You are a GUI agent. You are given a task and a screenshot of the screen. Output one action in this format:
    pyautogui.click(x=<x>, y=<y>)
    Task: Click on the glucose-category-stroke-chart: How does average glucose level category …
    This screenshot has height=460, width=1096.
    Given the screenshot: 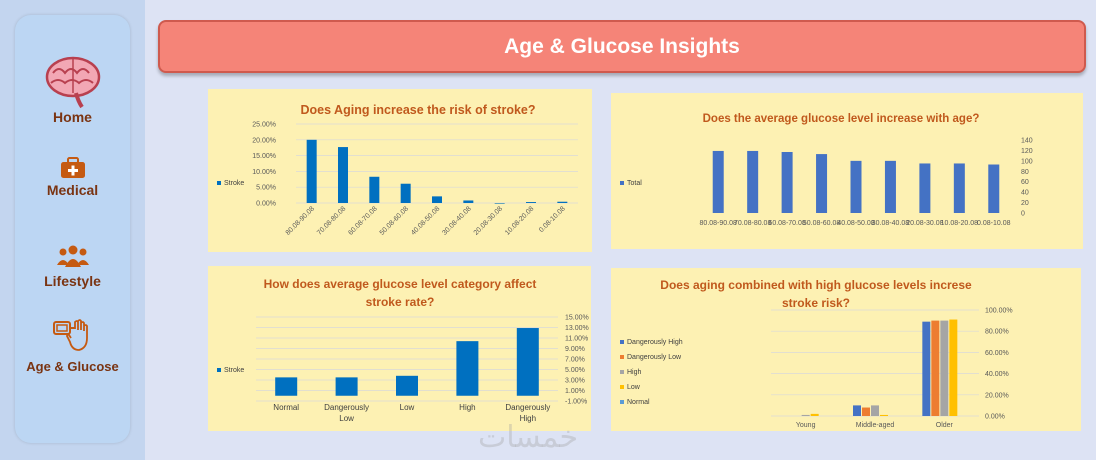 What is the action you would take?
    pyautogui.click(x=403, y=350)
    